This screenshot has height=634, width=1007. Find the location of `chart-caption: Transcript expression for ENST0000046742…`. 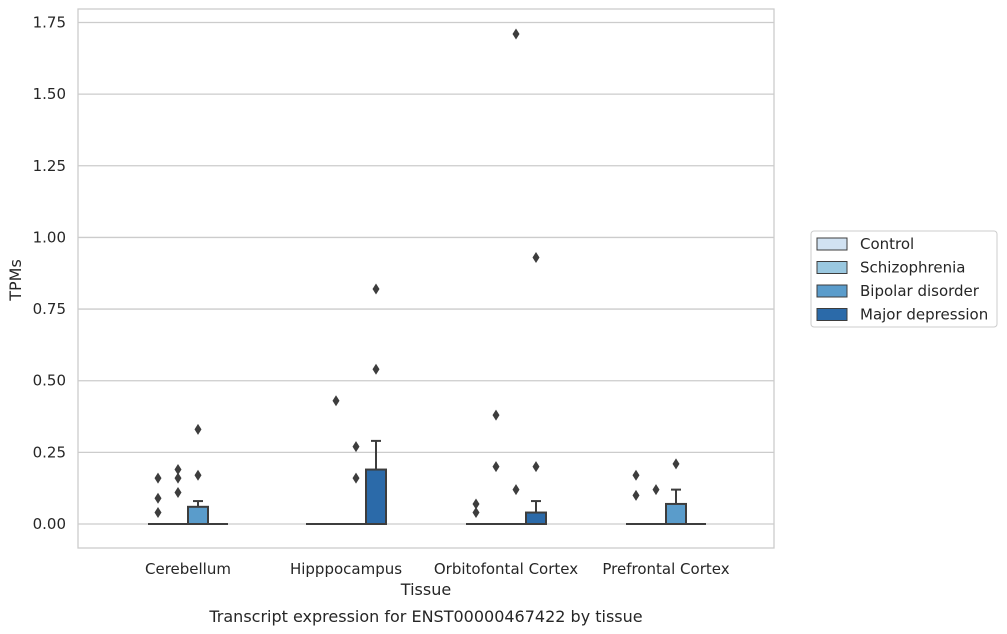

chart-caption: Transcript expression for ENST0000046742… is located at coordinates (425, 616).